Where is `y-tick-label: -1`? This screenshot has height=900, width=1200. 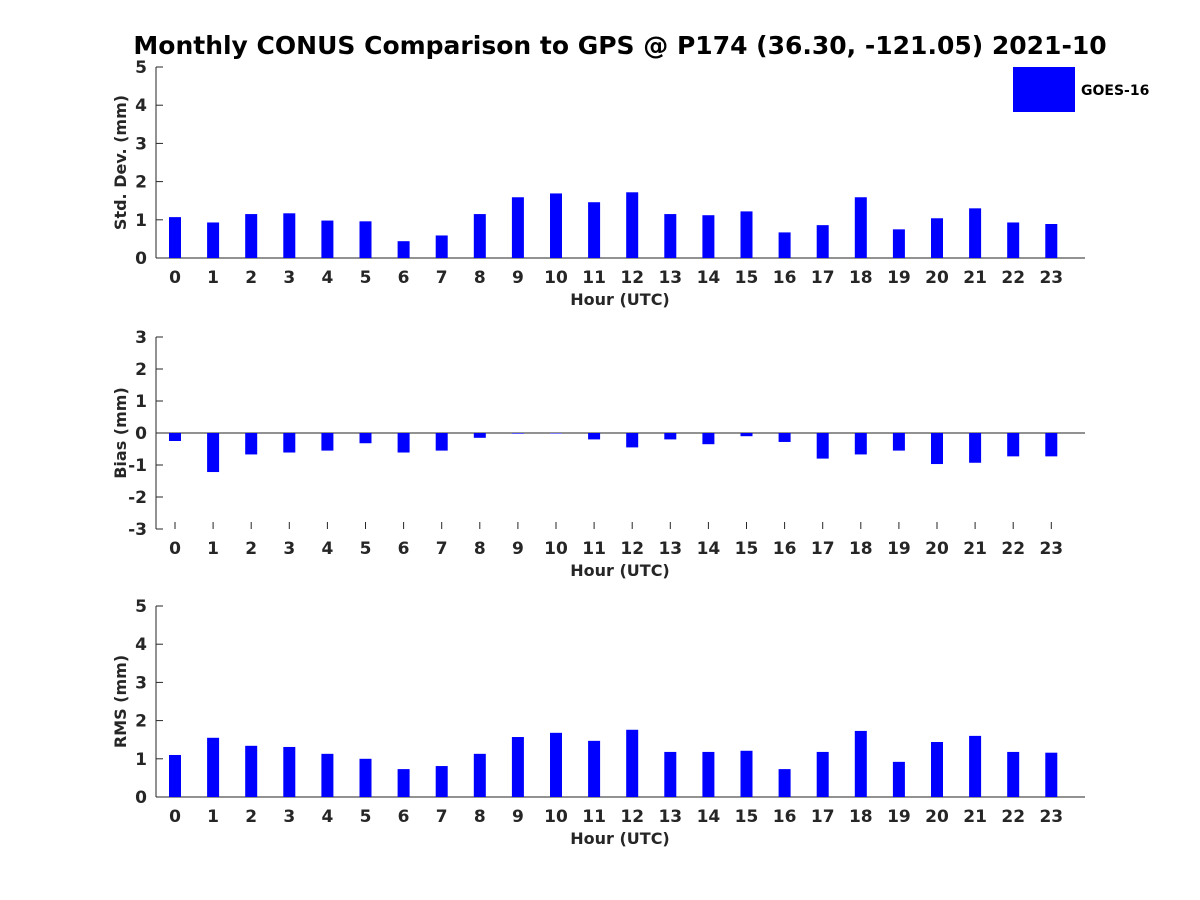
y-tick-label: -1 is located at coordinates (137, 466).